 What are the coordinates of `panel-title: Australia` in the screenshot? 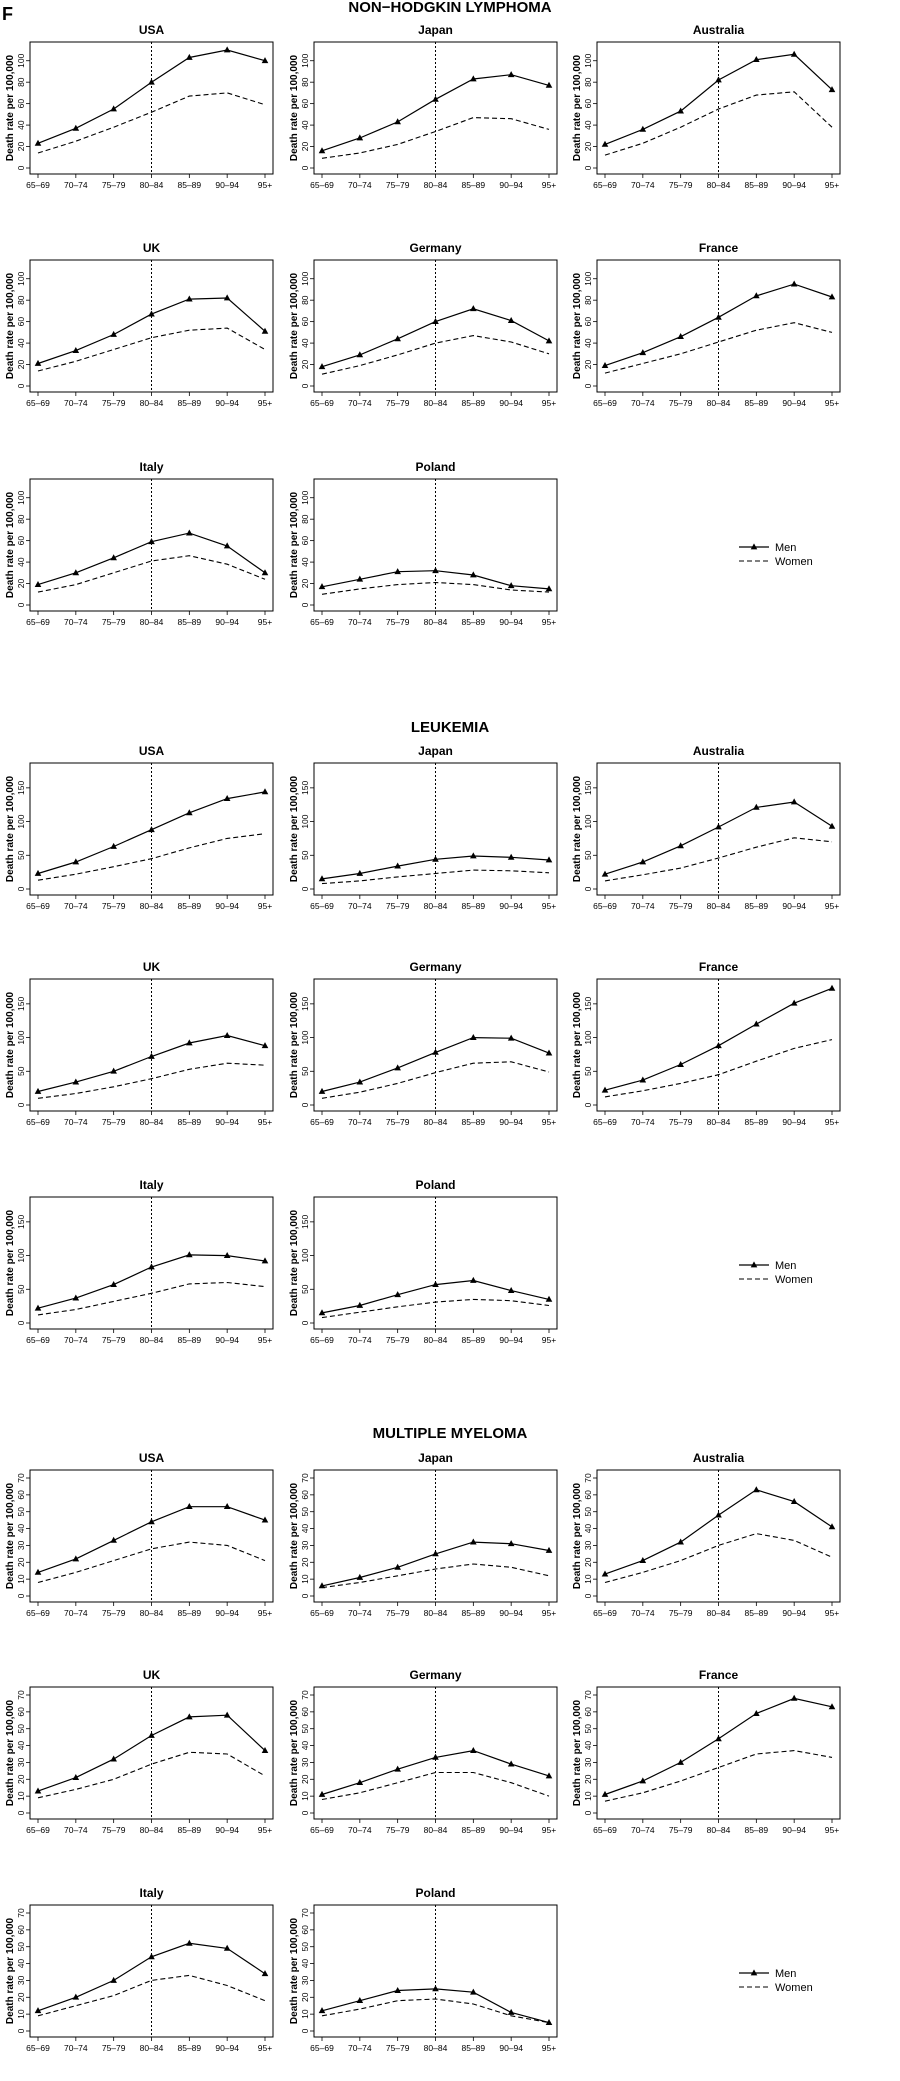 It's located at (719, 1458).